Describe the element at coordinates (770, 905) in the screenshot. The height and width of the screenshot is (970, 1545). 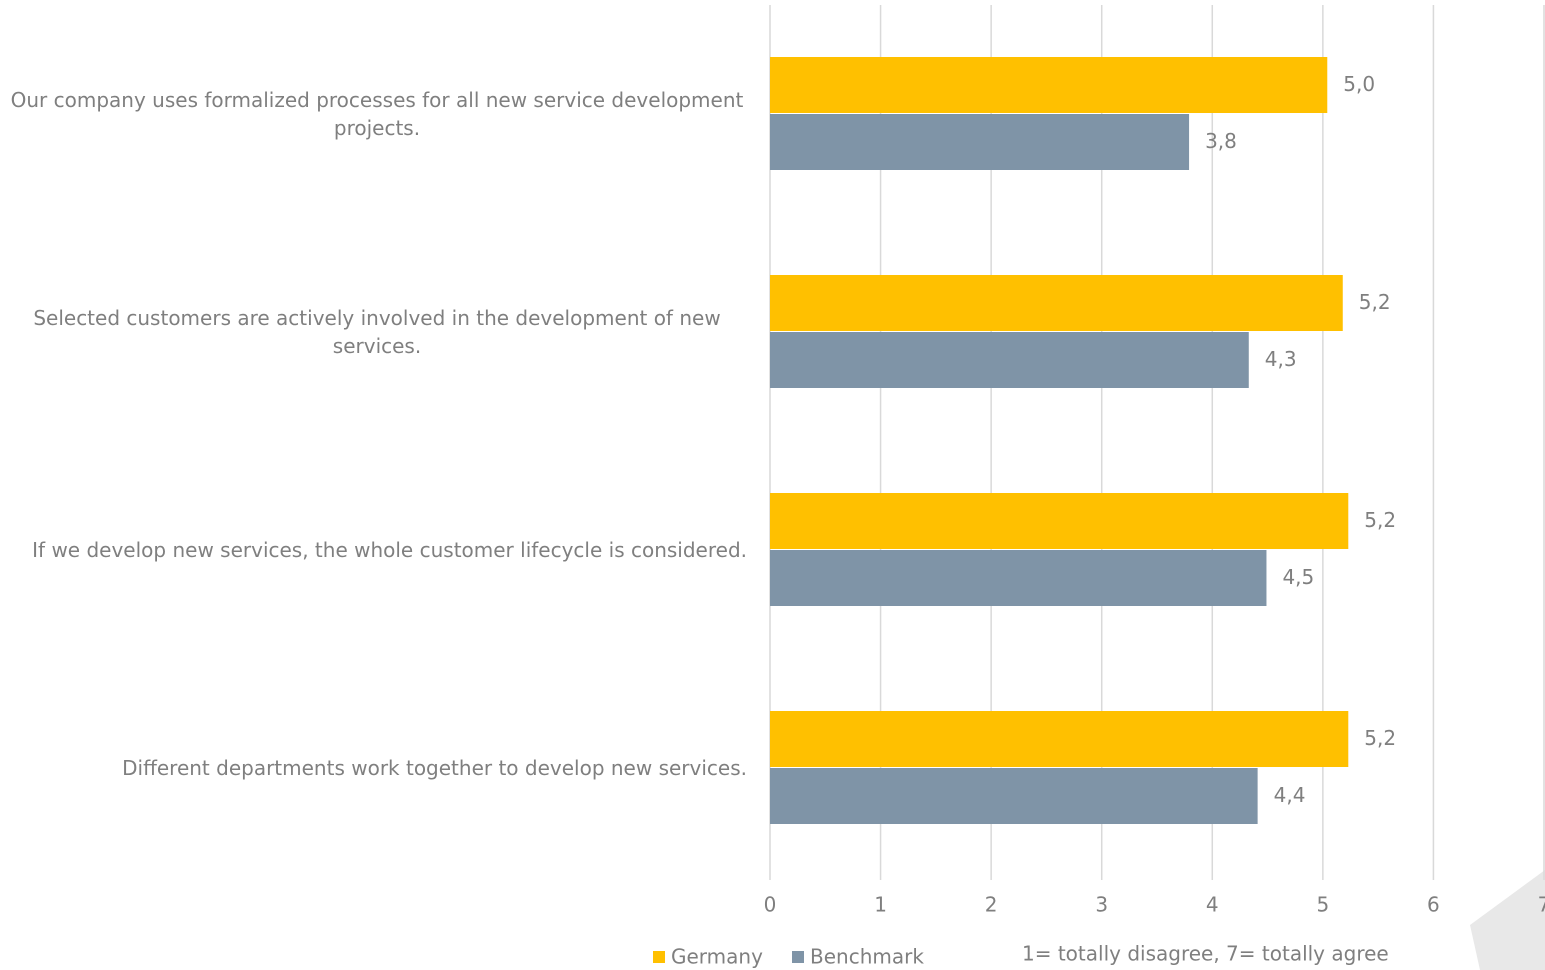
I see `x-tick-label: 0` at that location.